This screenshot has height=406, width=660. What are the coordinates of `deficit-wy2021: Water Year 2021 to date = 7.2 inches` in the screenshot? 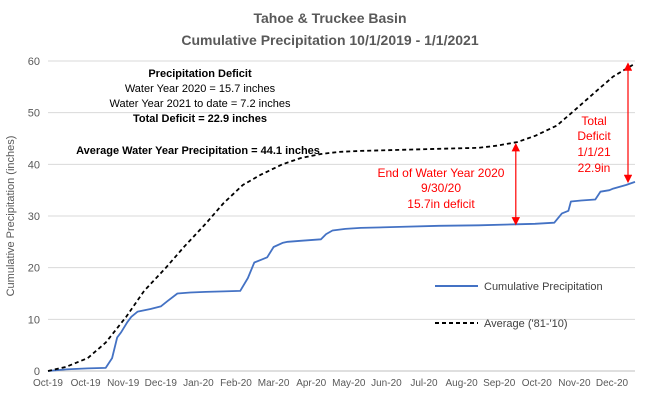 It's located at (200, 104).